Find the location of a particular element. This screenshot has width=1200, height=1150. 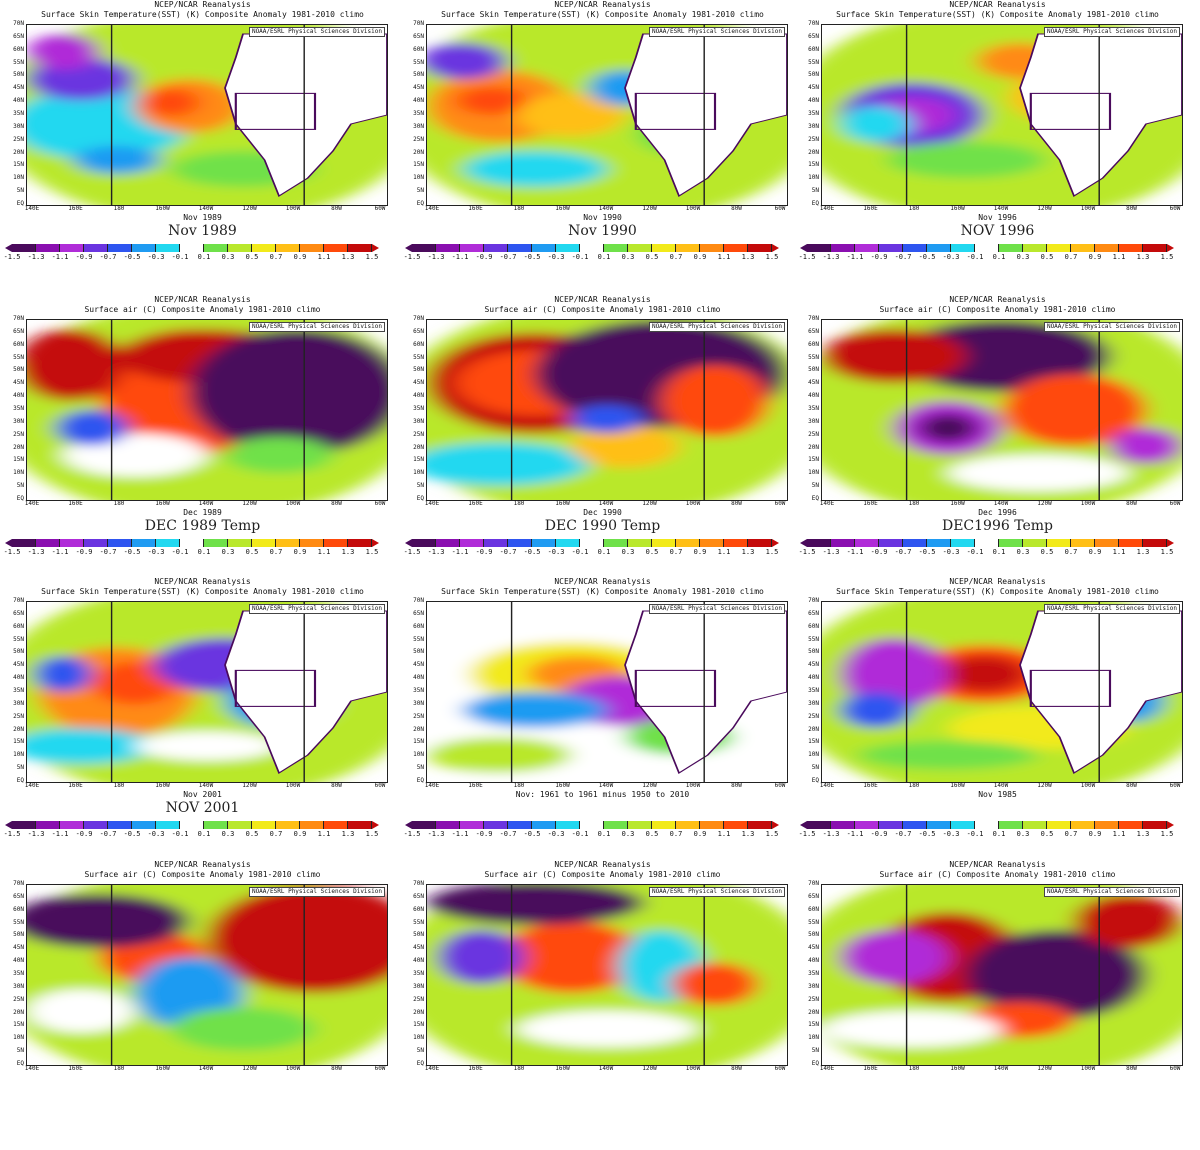

lat-tick-label: 55N is located at coordinates (18, 922).